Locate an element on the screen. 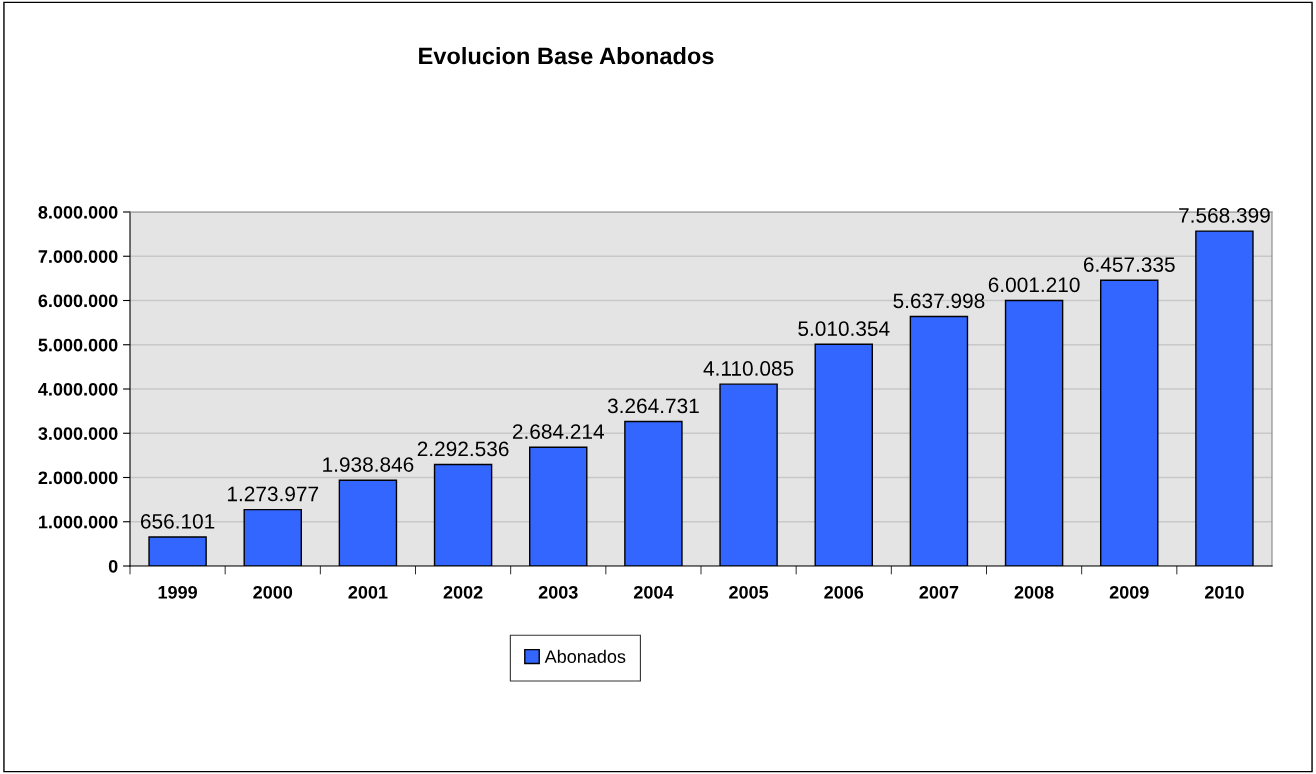 Image resolution: width=1316 pixels, height=774 pixels. y-tick-label: 5.000.000 is located at coordinates (78, 345).